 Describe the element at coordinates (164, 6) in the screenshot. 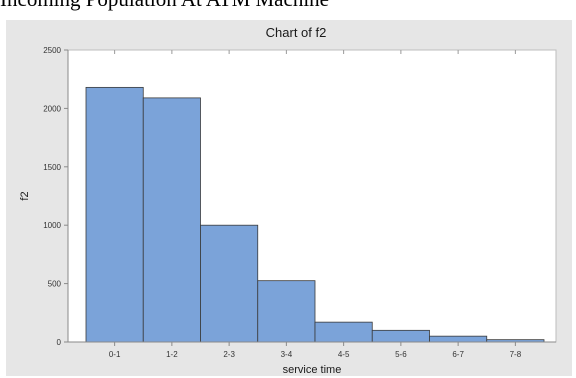

I see `page-heading: Incoming Population At ATM Machine` at that location.